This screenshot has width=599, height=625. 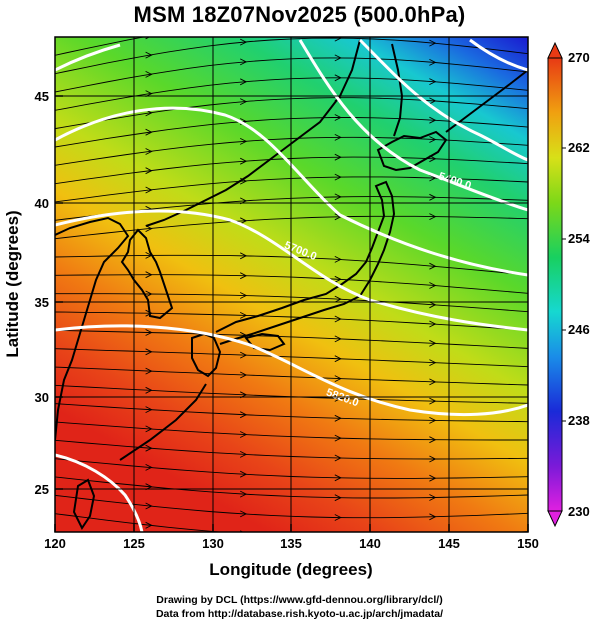 What do you see at coordinates (412, 151) in the screenshot?
I see `coastline-hokkaido` at bounding box center [412, 151].